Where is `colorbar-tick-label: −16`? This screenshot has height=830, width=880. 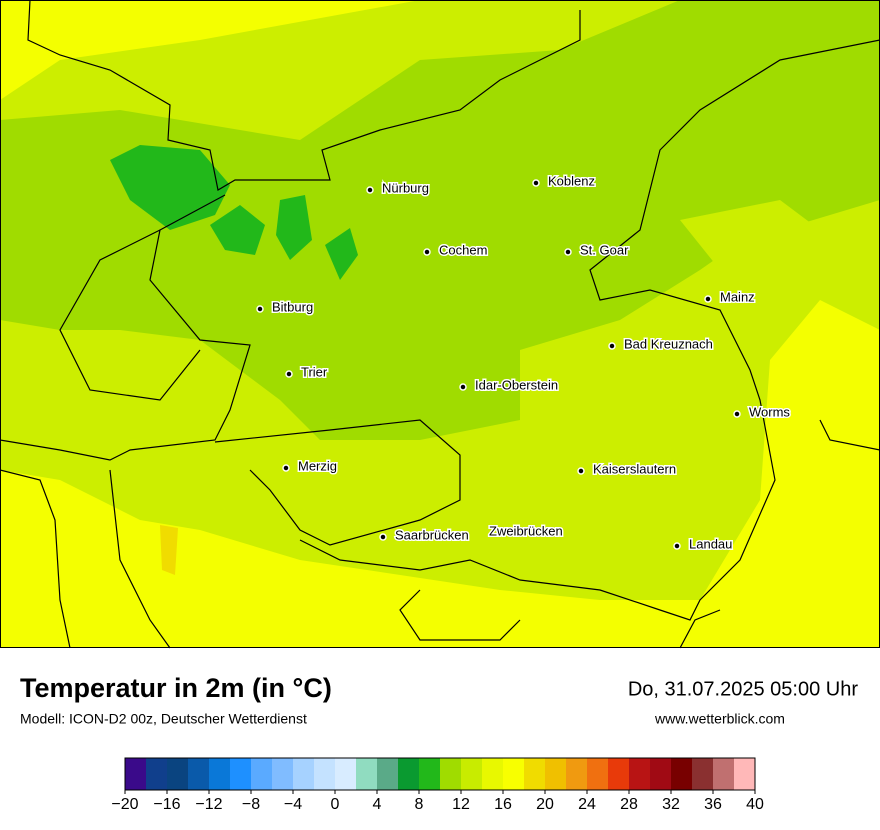
colorbar-tick-label: −16 is located at coordinates (166, 804).